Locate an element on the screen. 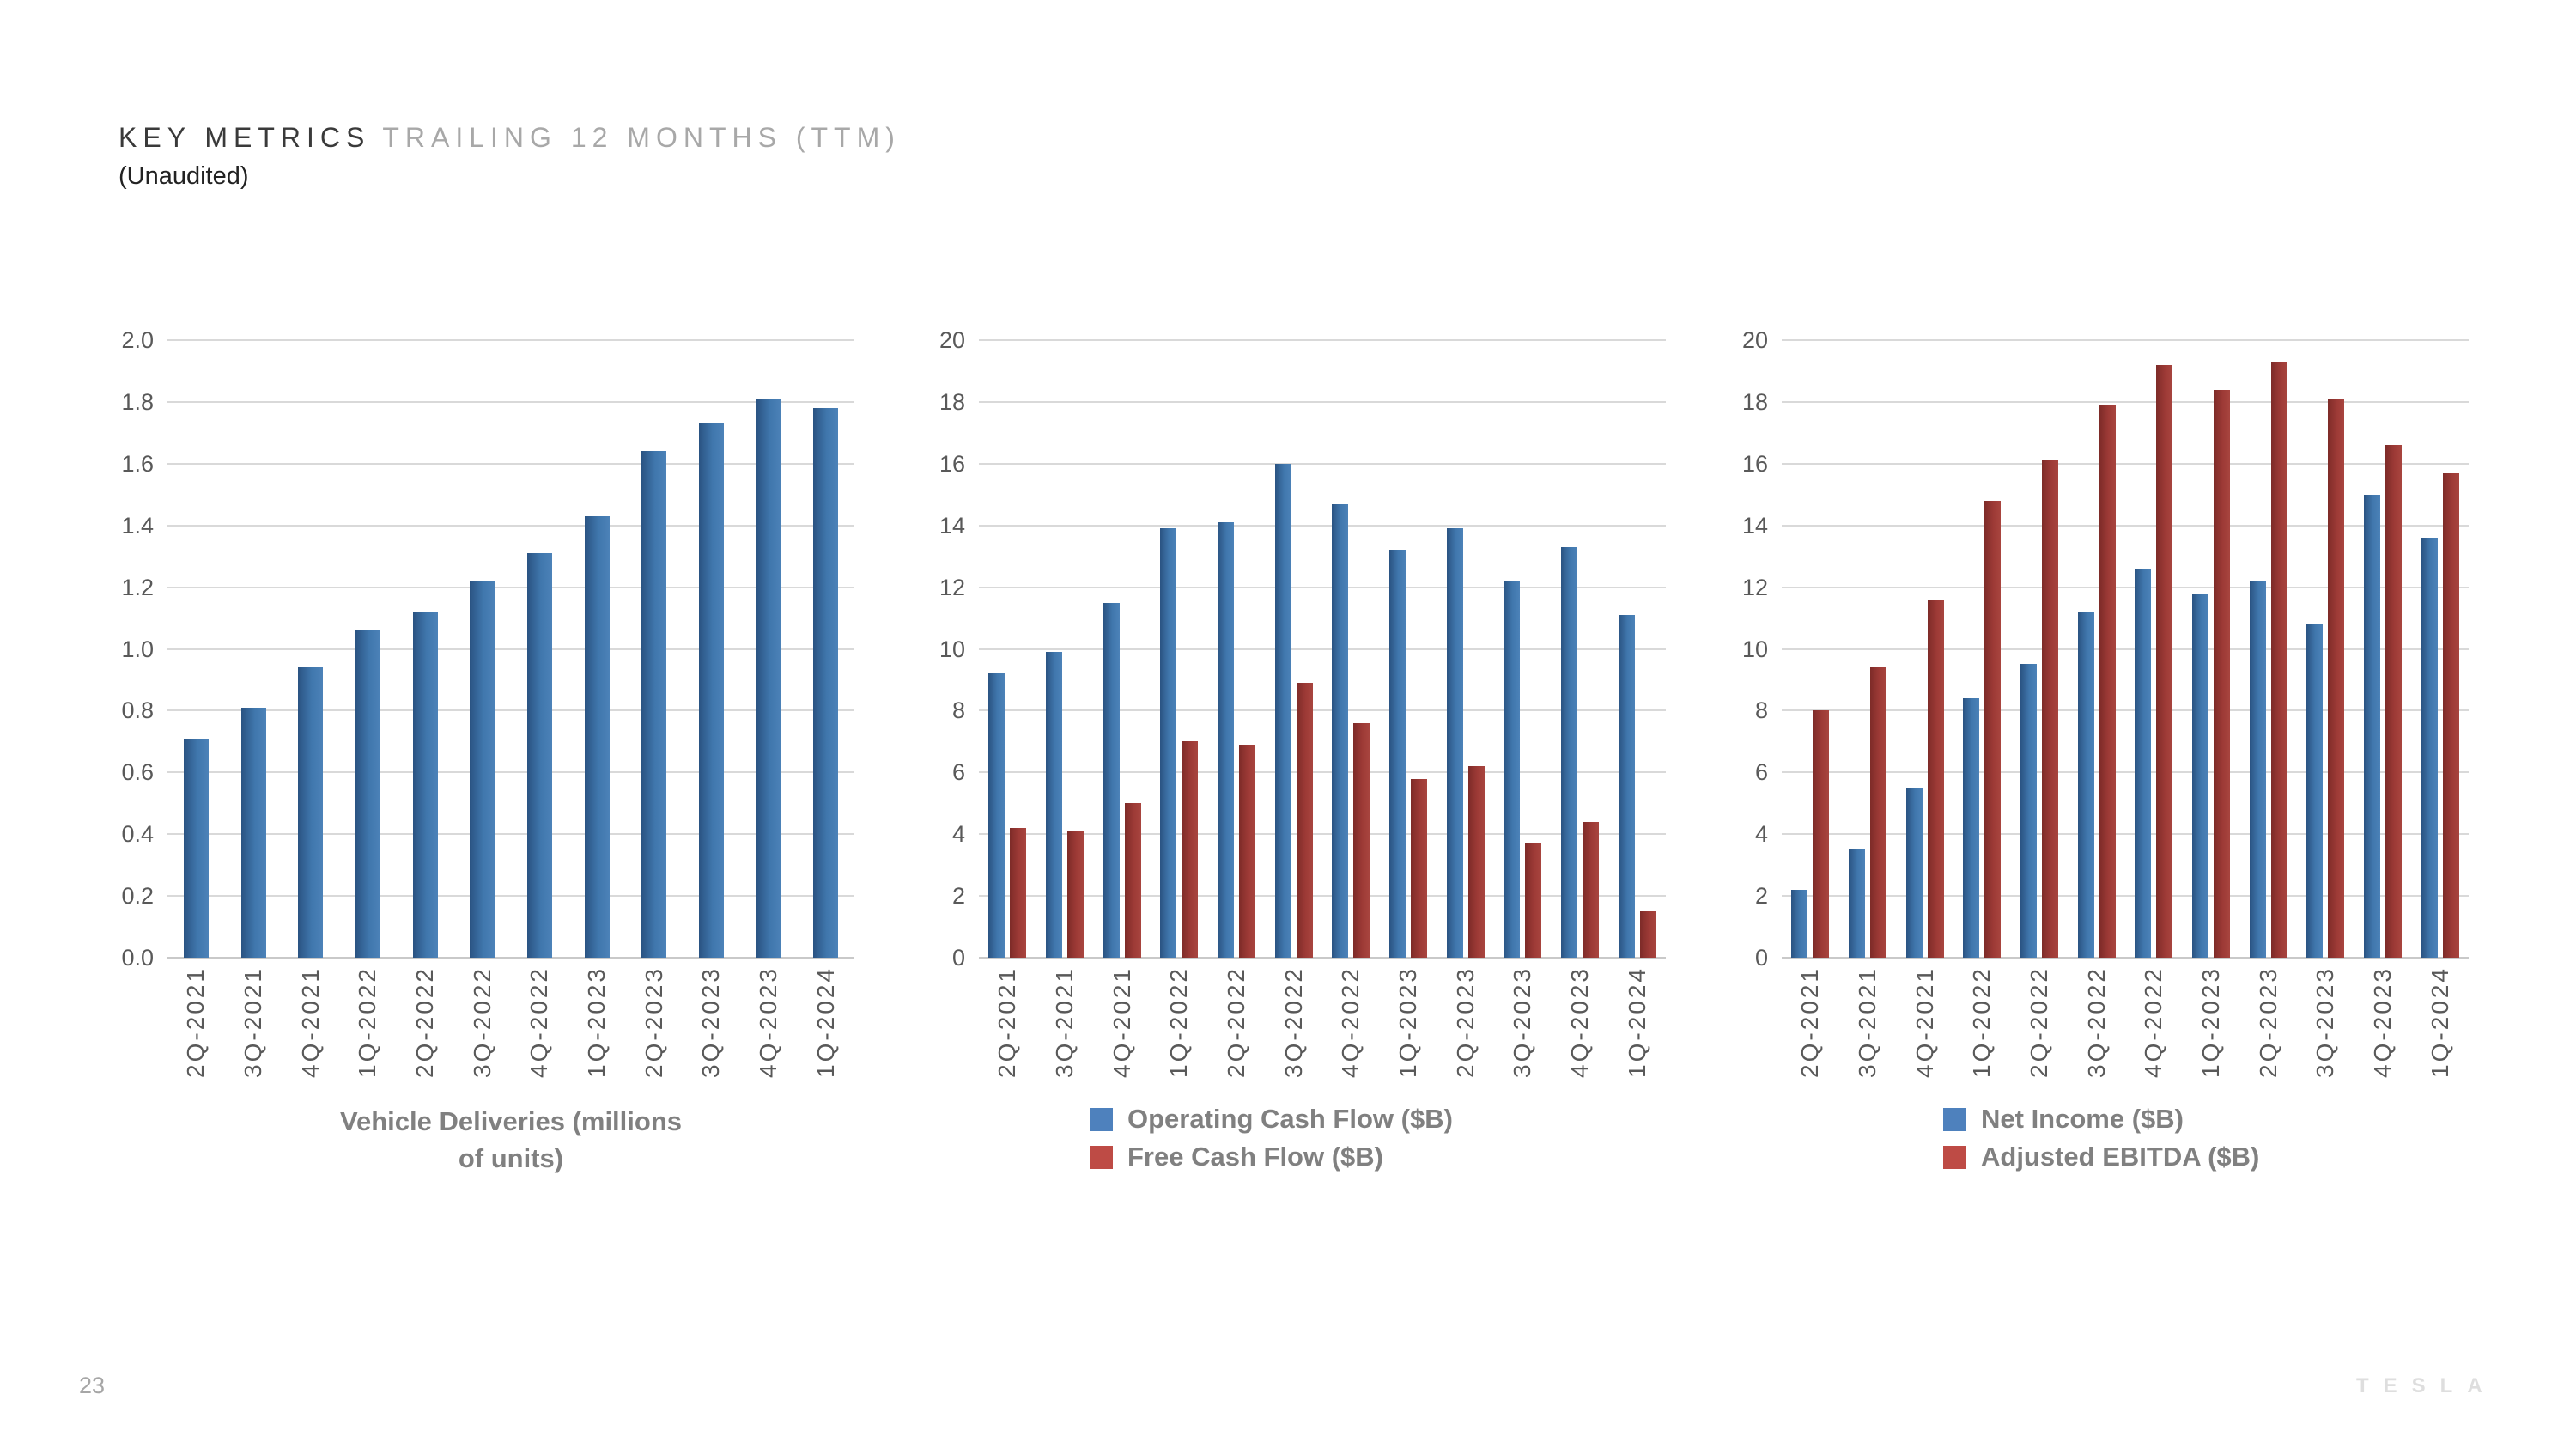  x-axis-label-cell: 1Q-2023 is located at coordinates (597, 1045).